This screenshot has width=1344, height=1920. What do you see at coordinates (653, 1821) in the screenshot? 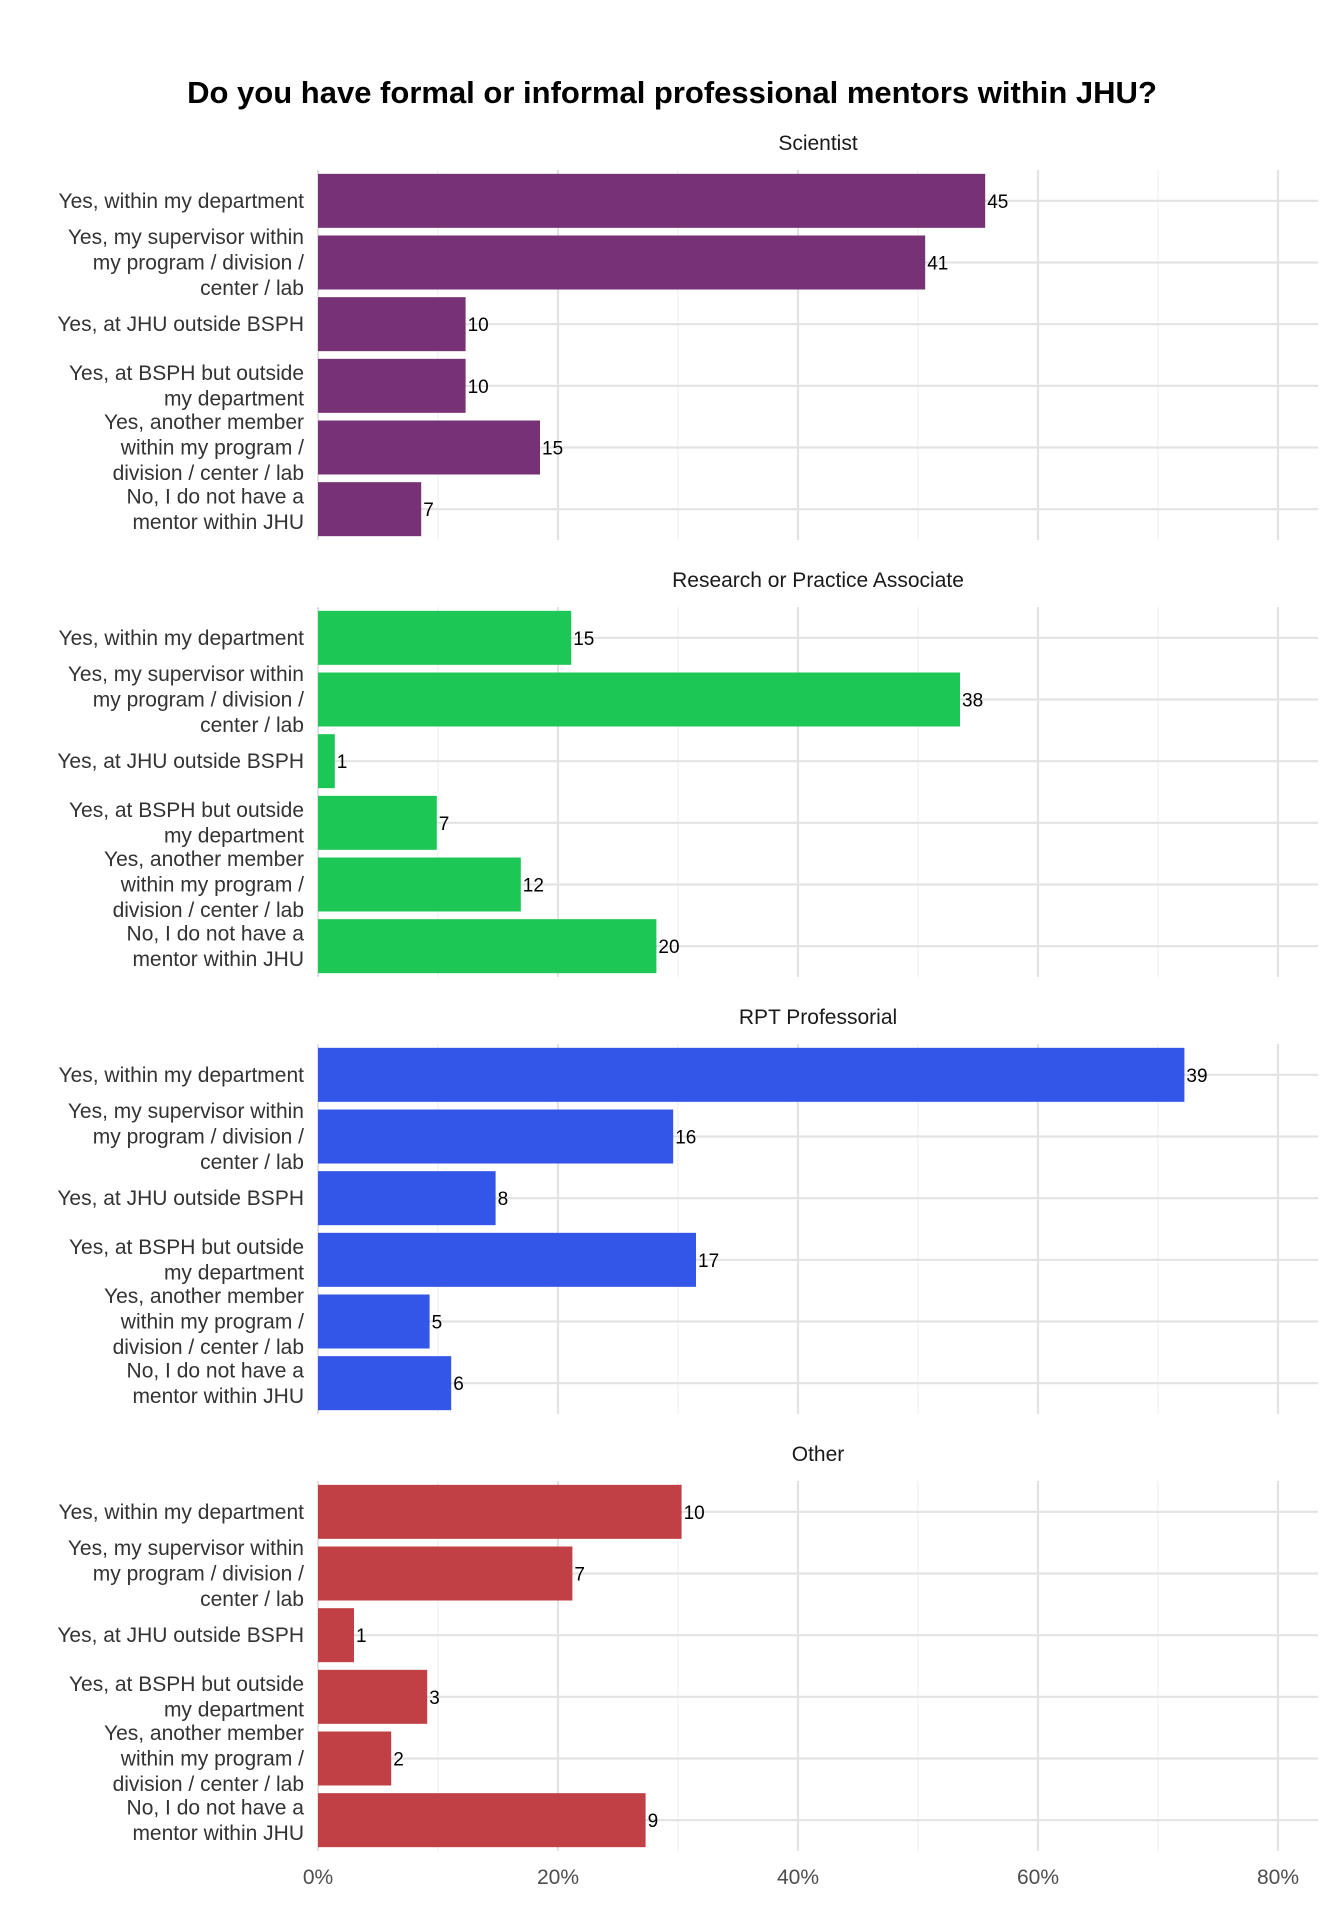
I see `bar-value-label: 9` at bounding box center [653, 1821].